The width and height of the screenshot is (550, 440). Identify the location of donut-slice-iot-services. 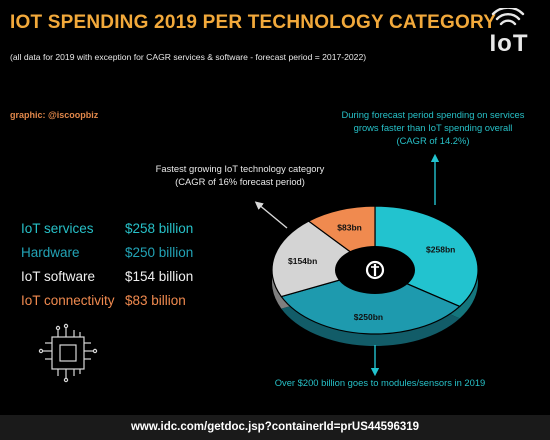
(426, 256).